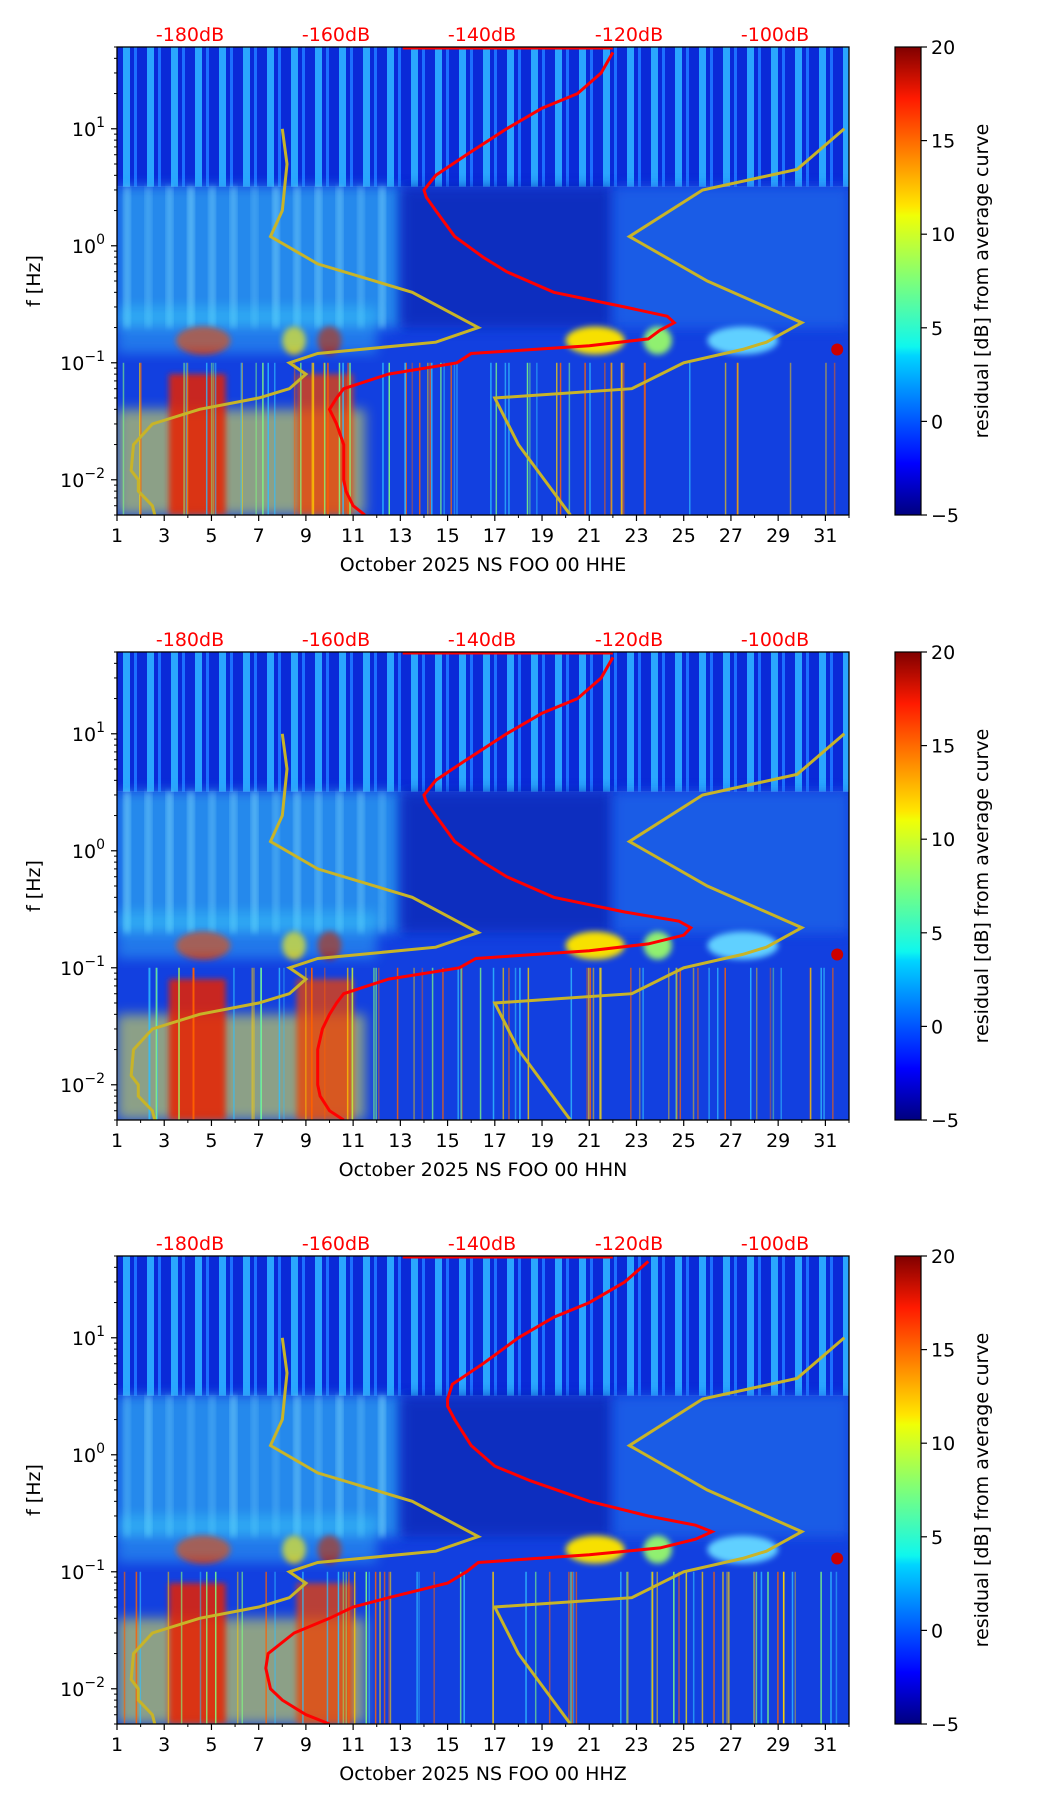  What do you see at coordinates (82, 967) in the screenshot?
I see `y-tick-label: 10⁻¹` at bounding box center [82, 967].